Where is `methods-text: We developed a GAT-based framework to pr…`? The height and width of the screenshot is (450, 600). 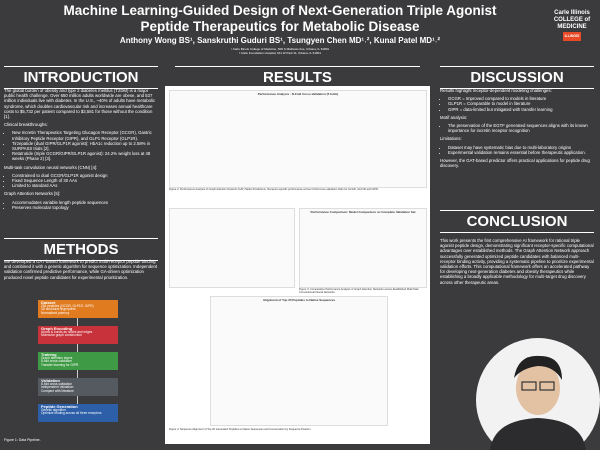
methods-text: We developed a GAT-based framework to pr… is located at coordinates (81, 269).